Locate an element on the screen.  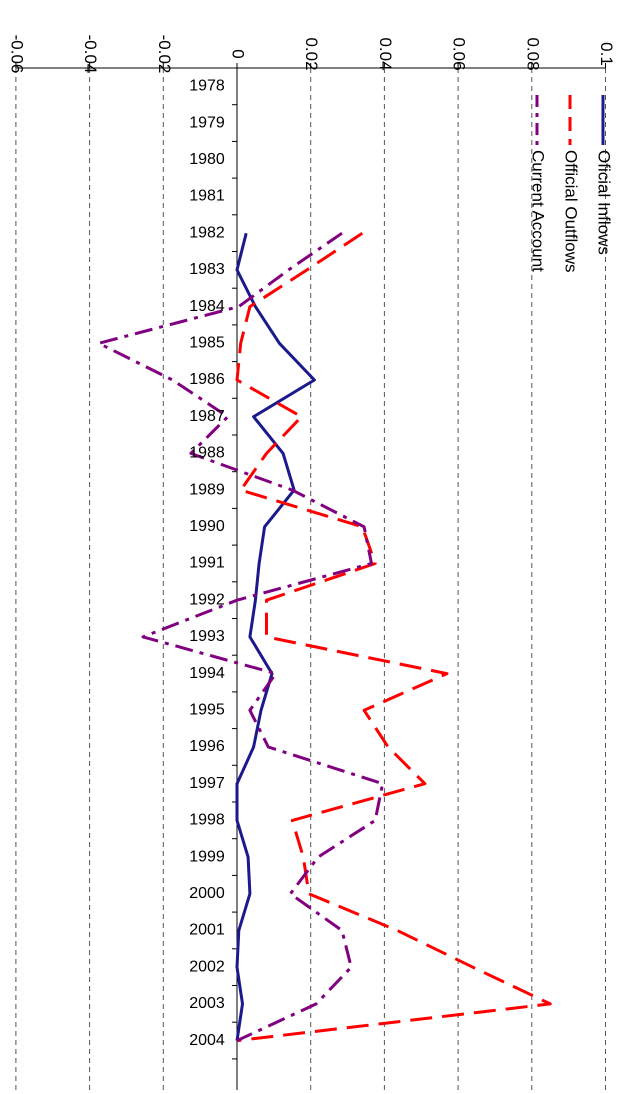
category-tick-label: 2002 is located at coordinates (207, 966).